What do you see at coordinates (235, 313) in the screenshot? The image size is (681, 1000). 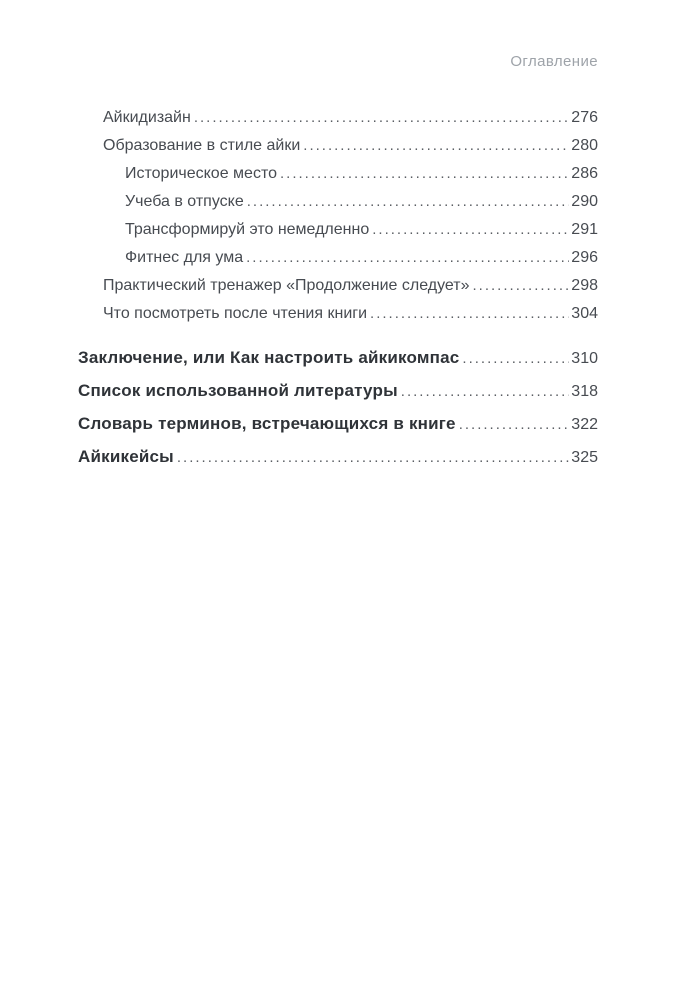 I see `toc-entry-title: Что посмотреть после чтения книги` at bounding box center [235, 313].